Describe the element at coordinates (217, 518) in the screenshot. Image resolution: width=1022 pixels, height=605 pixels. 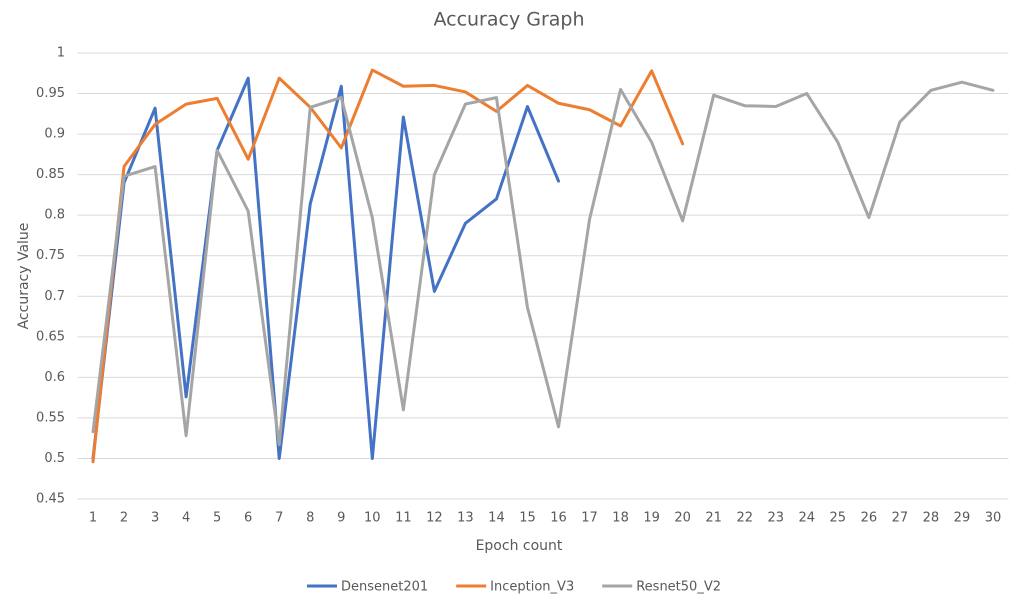
I see `x-tick-label: 5` at that location.